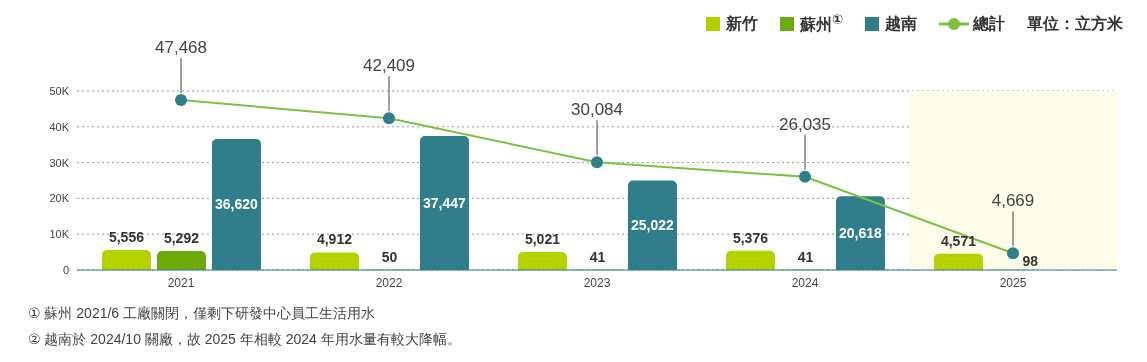  I want to click on y-tick-label: 50K, so click(59, 90).